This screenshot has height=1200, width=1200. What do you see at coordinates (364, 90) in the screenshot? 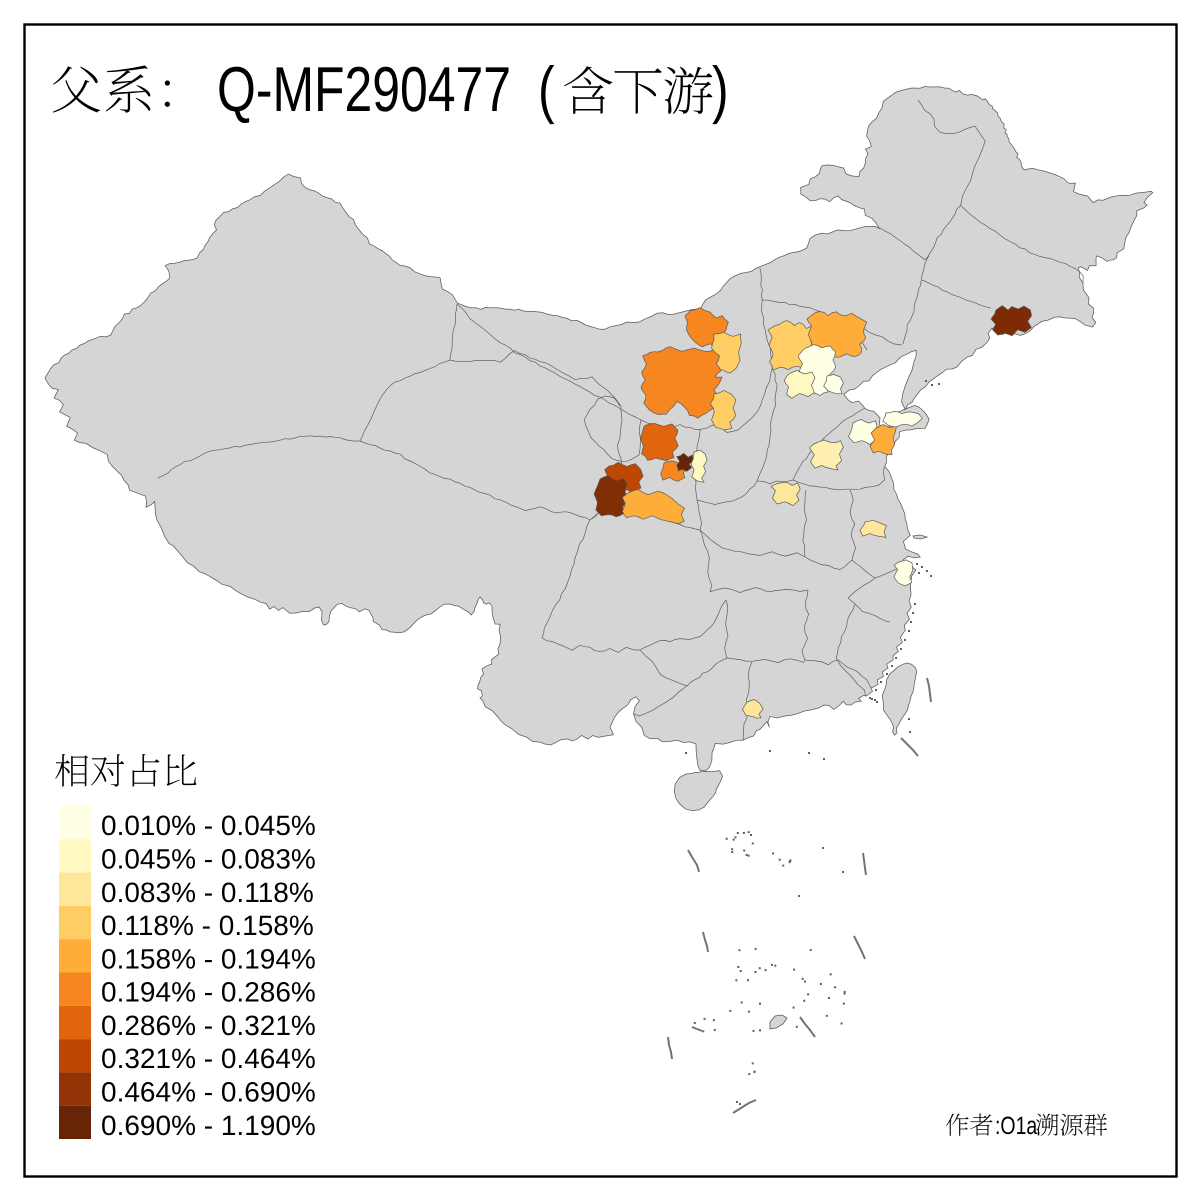
I see `svg-text: Q-MF290477` at bounding box center [364, 90].